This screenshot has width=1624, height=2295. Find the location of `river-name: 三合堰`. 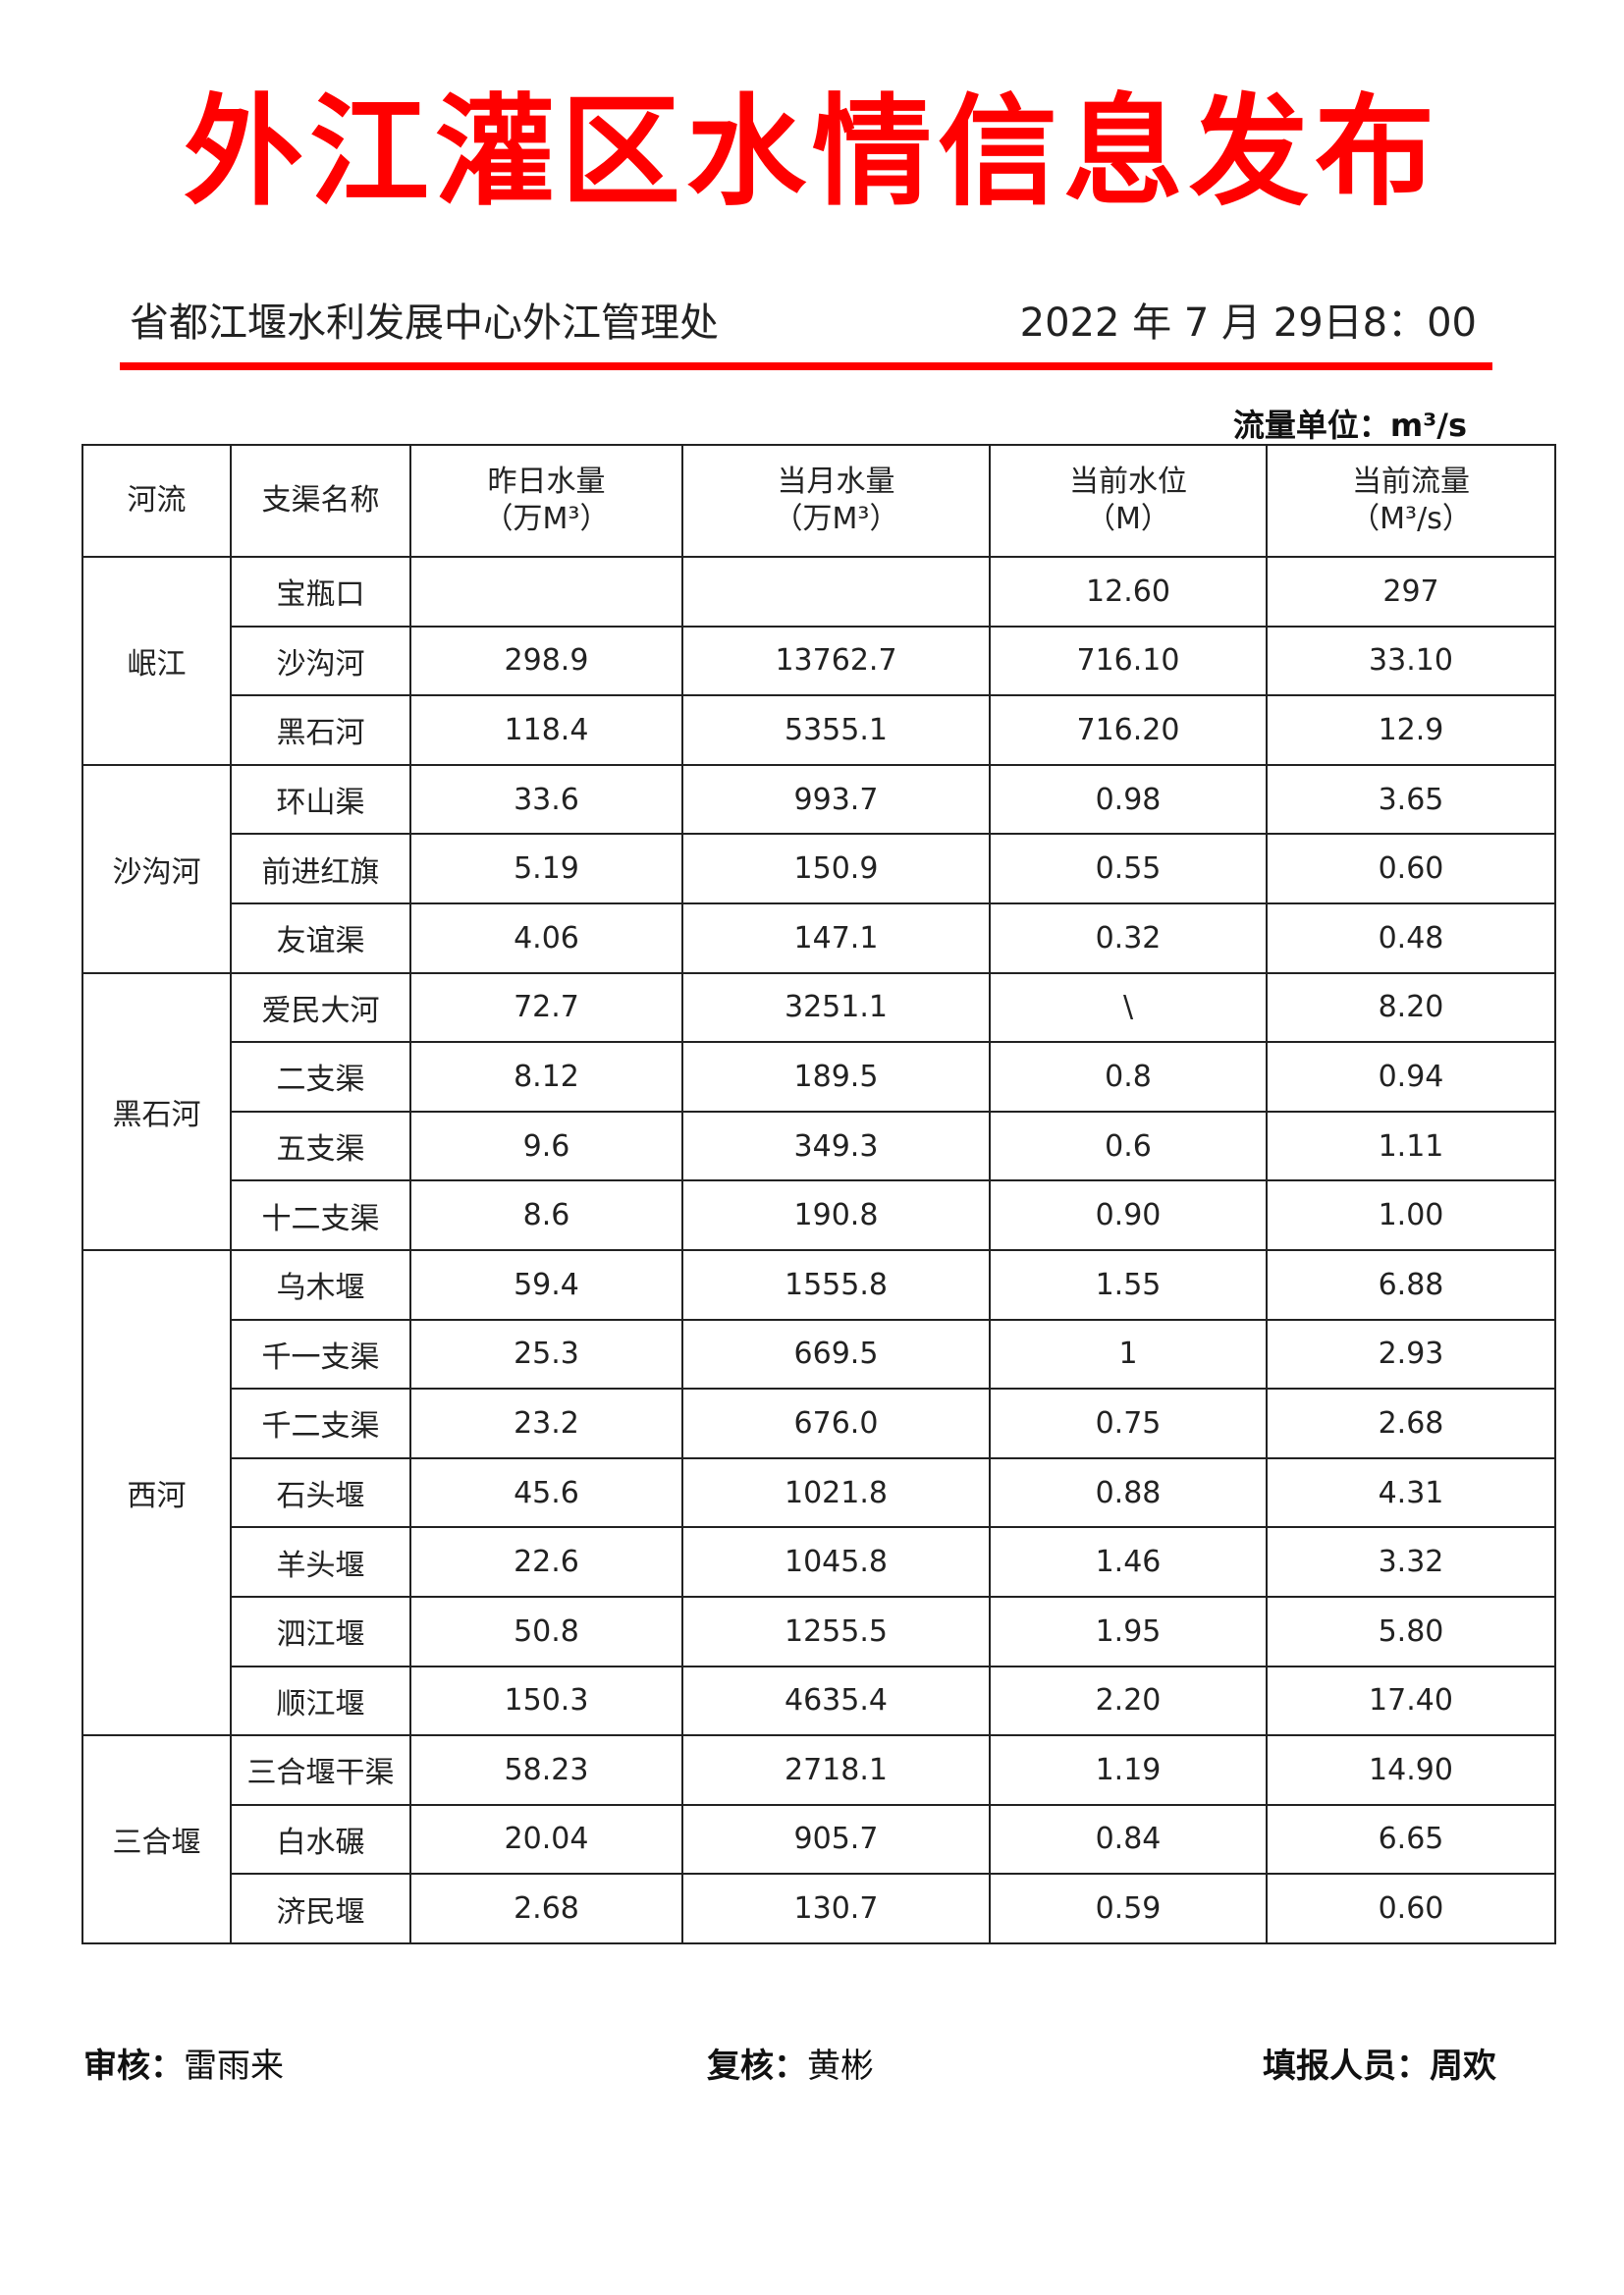

river-name: 三合堰 is located at coordinates (156, 1839).